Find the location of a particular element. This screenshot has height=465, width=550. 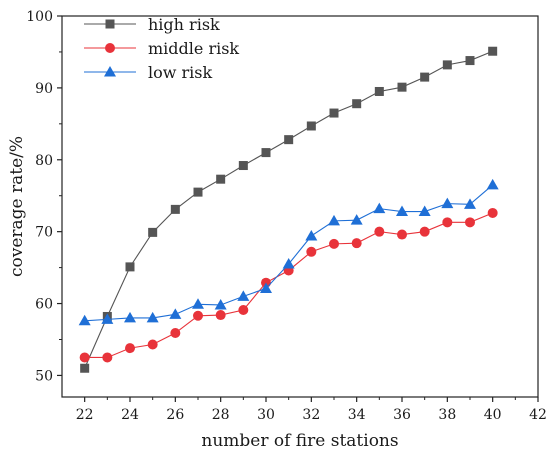

y-tick-label: 80 is located at coordinates (44, 161).